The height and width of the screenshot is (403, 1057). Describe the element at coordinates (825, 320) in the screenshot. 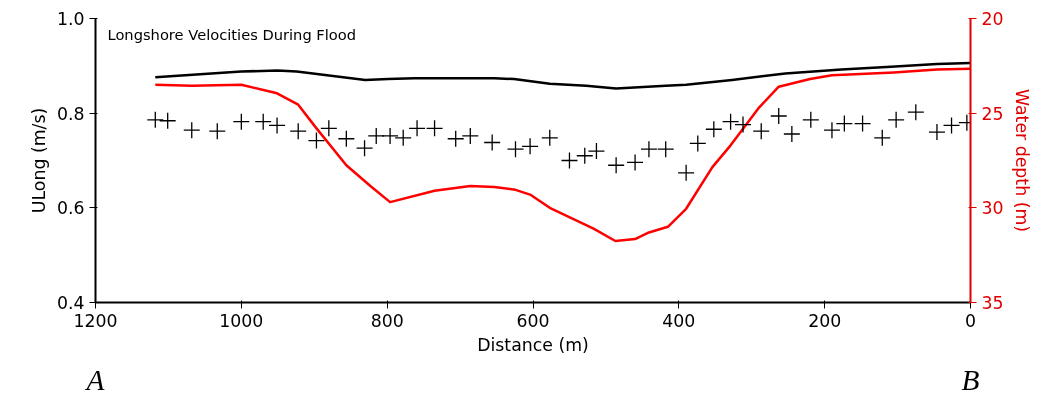

I see `x-tick-label: 200` at that location.